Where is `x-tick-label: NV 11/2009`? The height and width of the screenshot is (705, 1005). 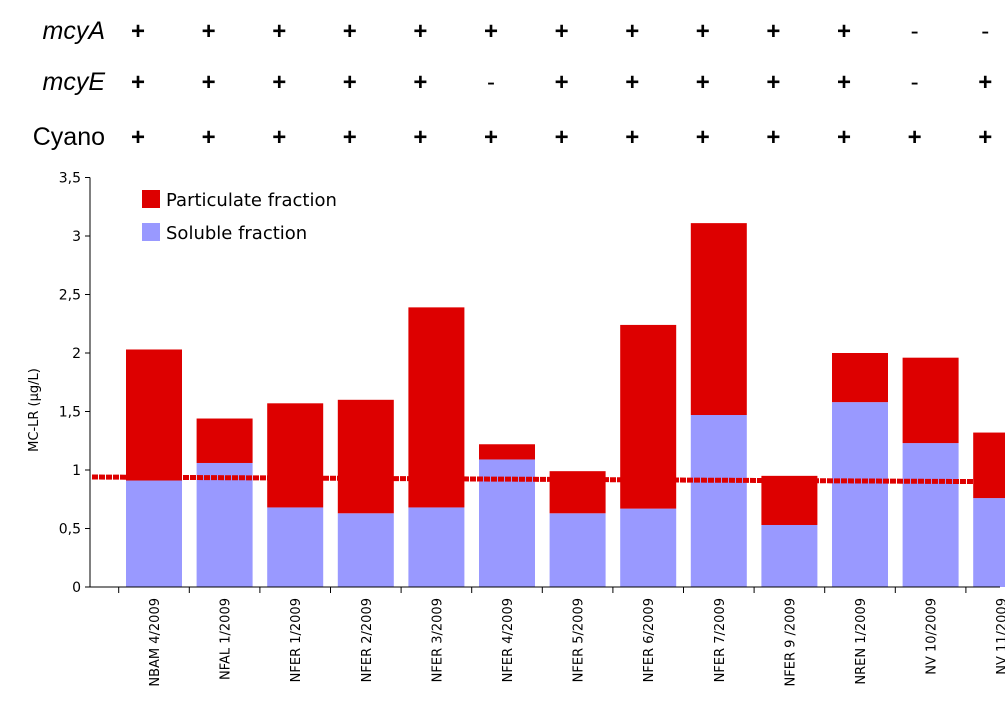 x-tick-label: NV 11/2009 is located at coordinates (1000, 636).